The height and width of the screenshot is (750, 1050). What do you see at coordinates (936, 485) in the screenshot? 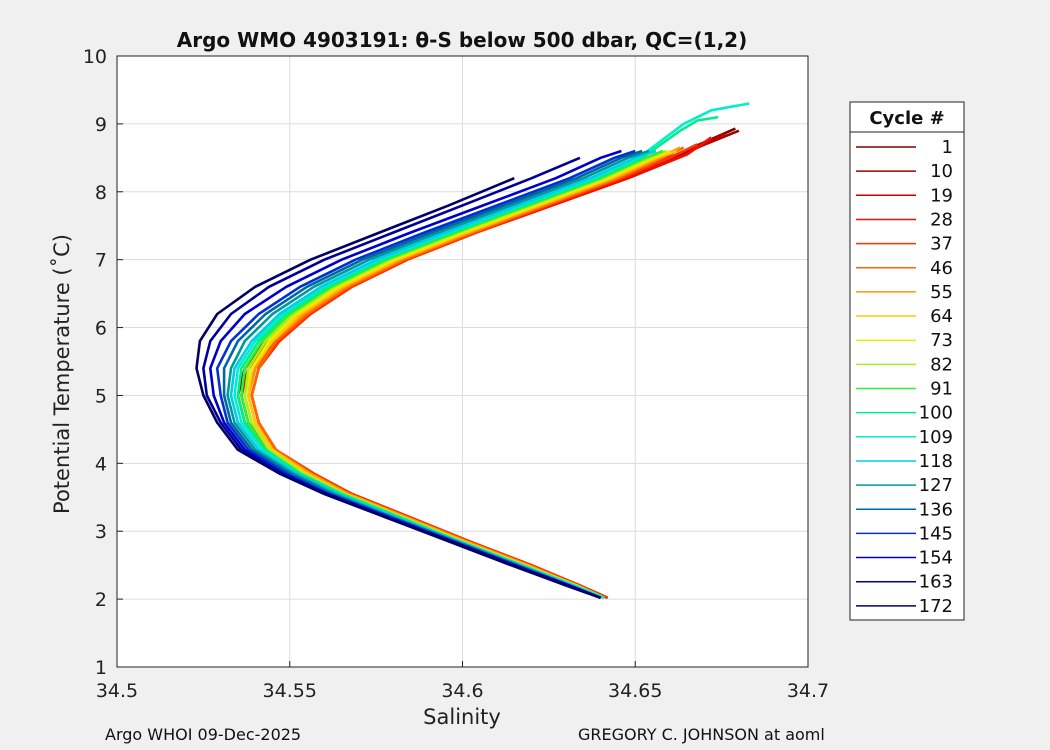
I see `legend-label-cycle-127: 127` at bounding box center [936, 485].